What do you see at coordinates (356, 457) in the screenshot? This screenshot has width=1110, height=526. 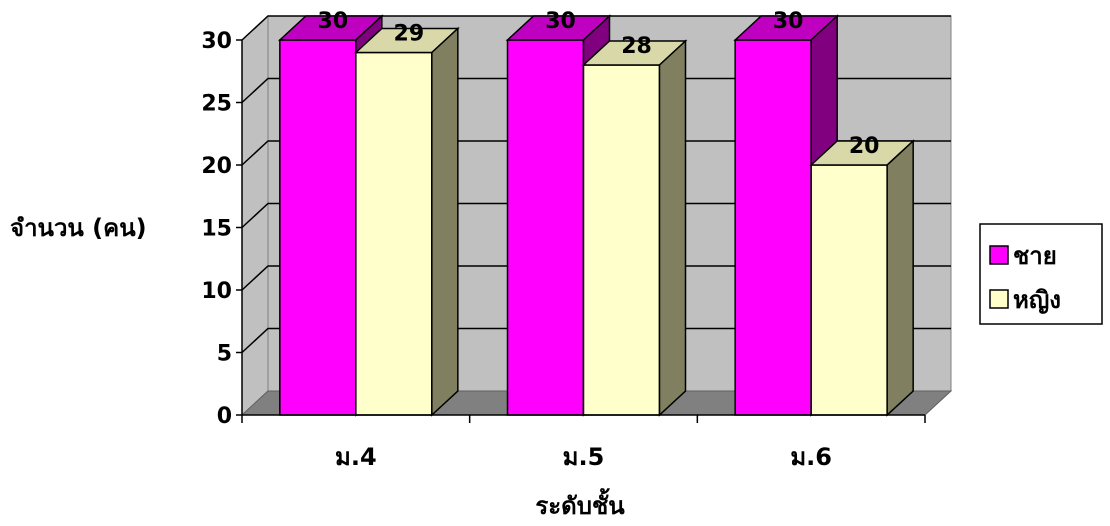 I see `x-tick-label: ม.4` at bounding box center [356, 457].